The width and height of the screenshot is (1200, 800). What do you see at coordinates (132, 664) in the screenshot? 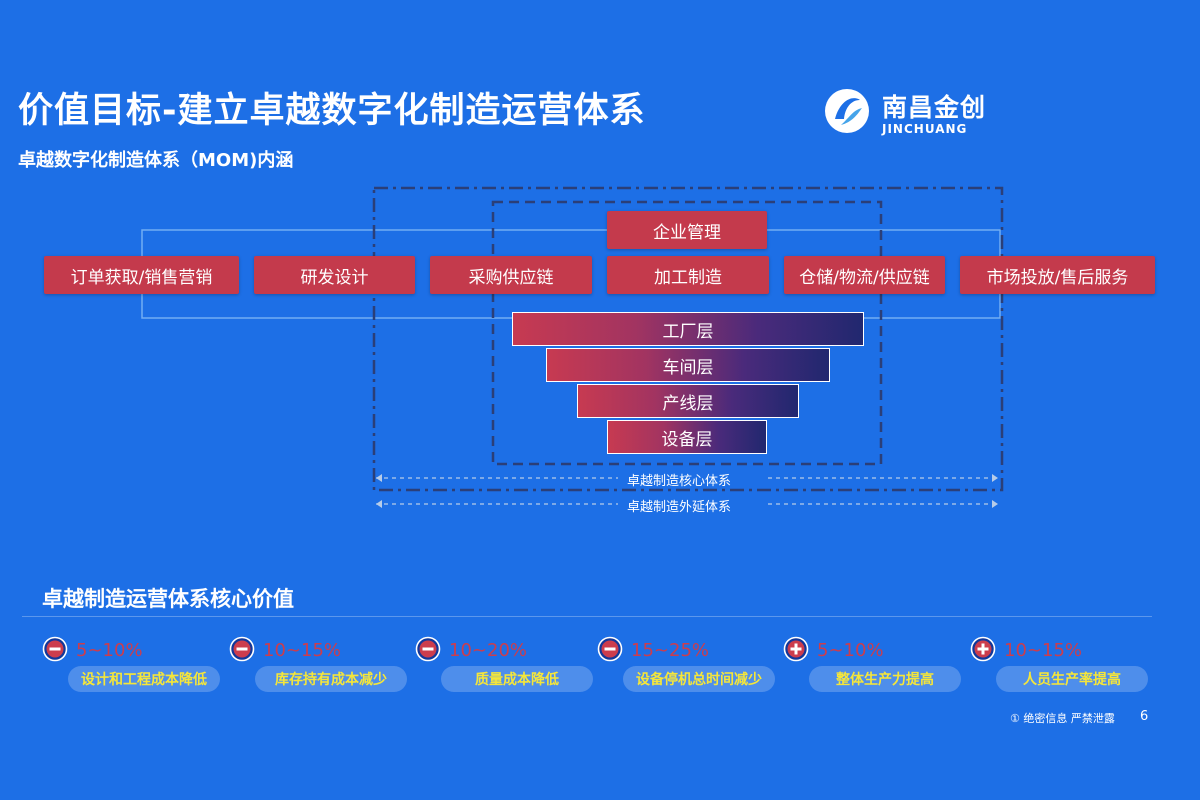
I see `value-item: 5~10% 设计和工程成本降低` at bounding box center [132, 664].